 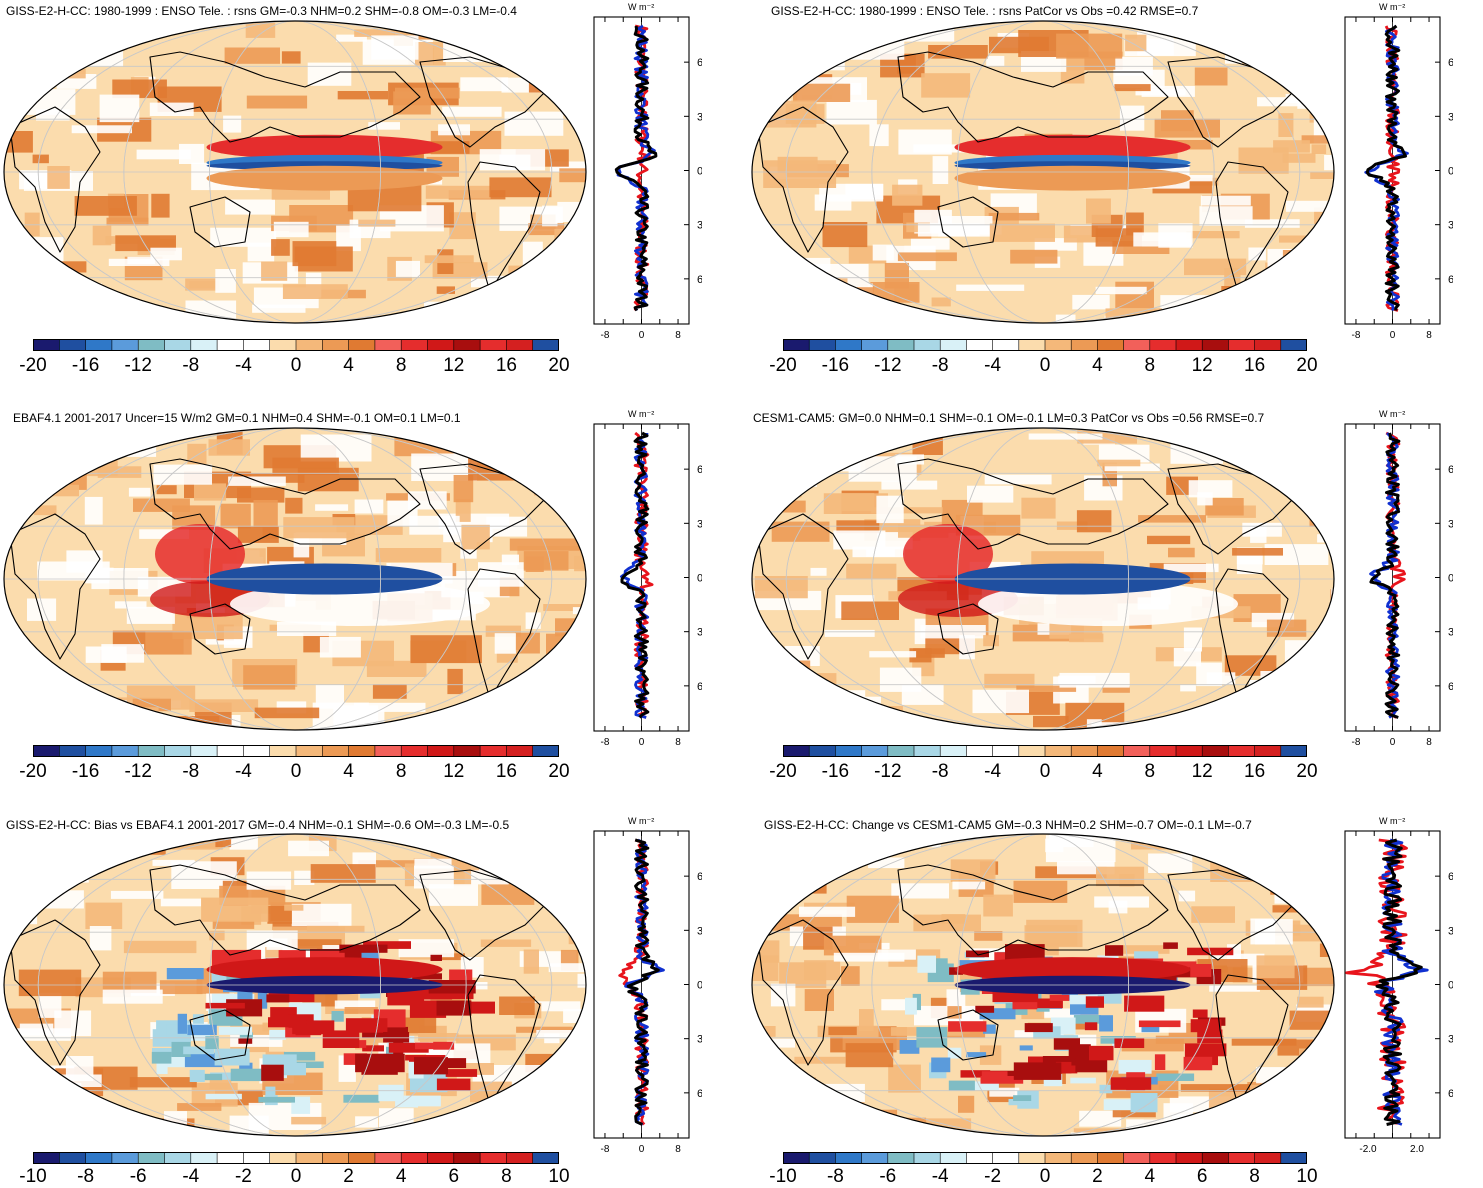 What do you see at coordinates (295, 579) in the screenshot?
I see `world-map` at bounding box center [295, 579].